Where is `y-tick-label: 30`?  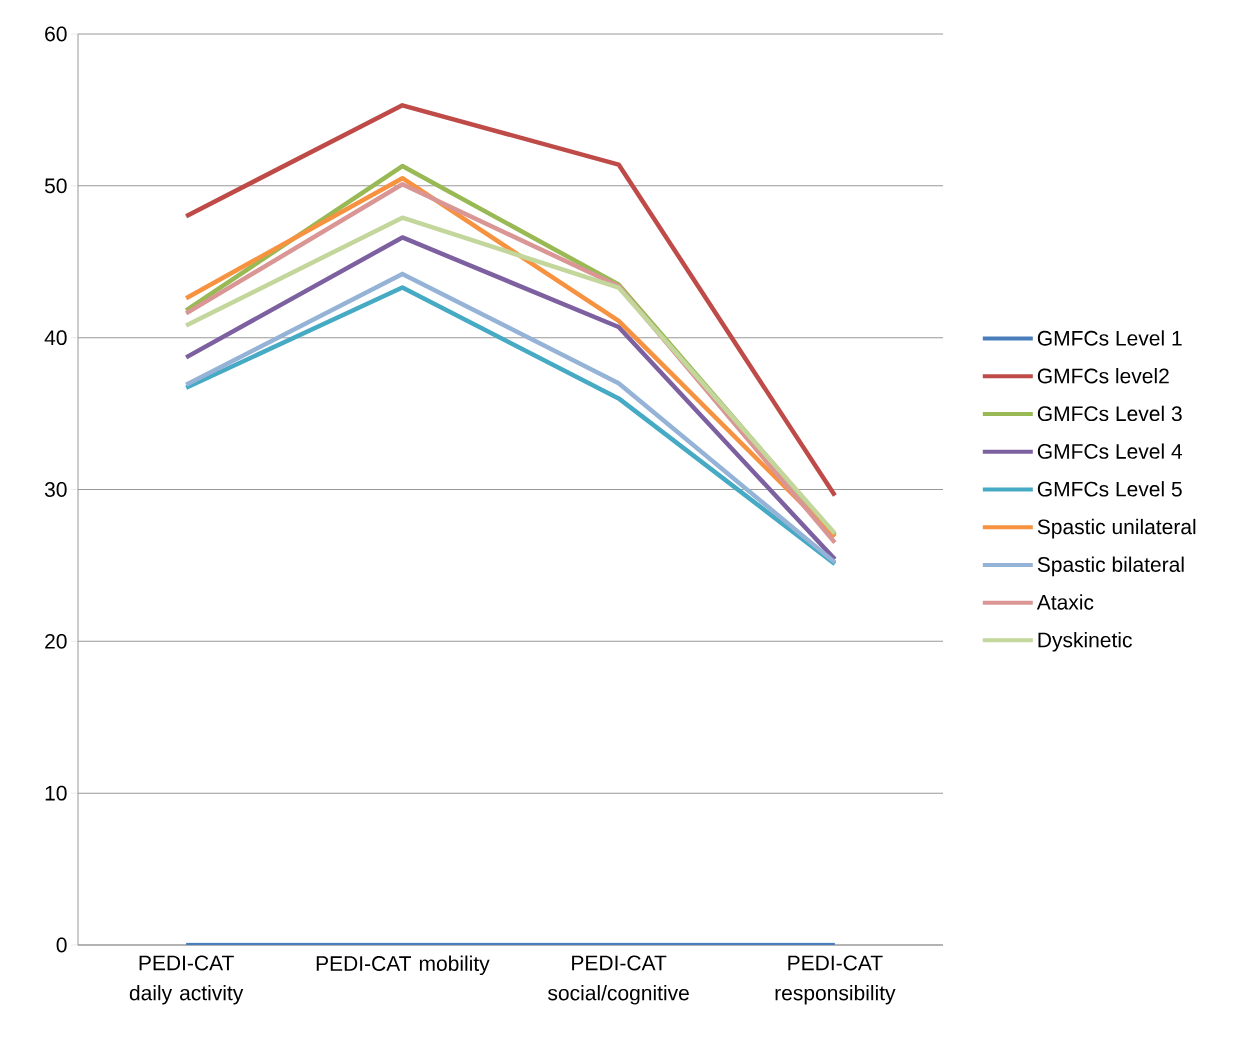
y-tick-label: 30 is located at coordinates (55, 489).